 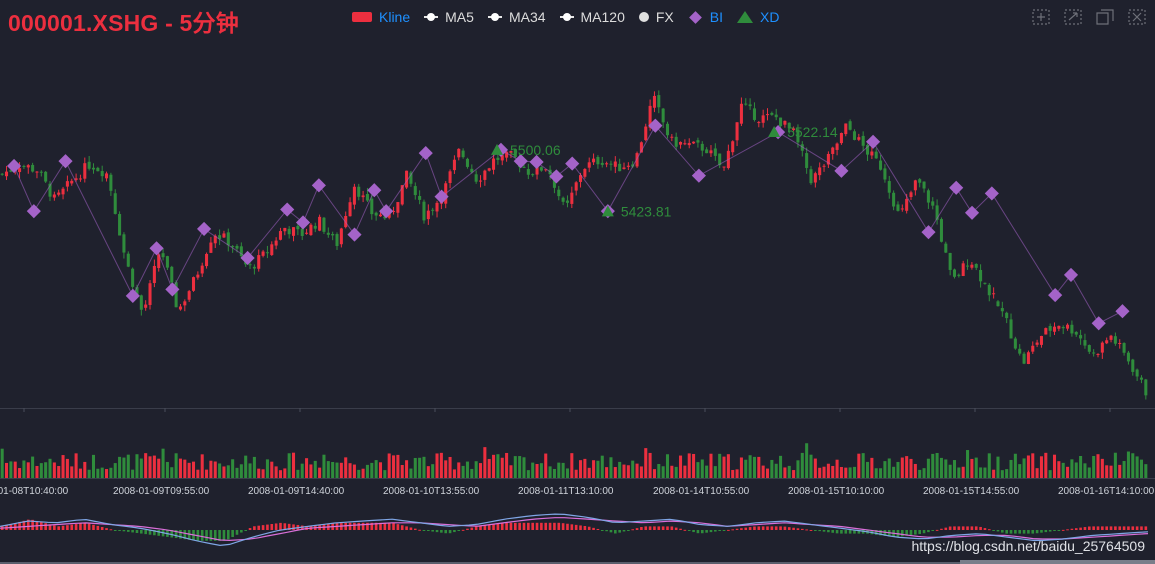 I want to click on volume-series, so click(x=574, y=460).